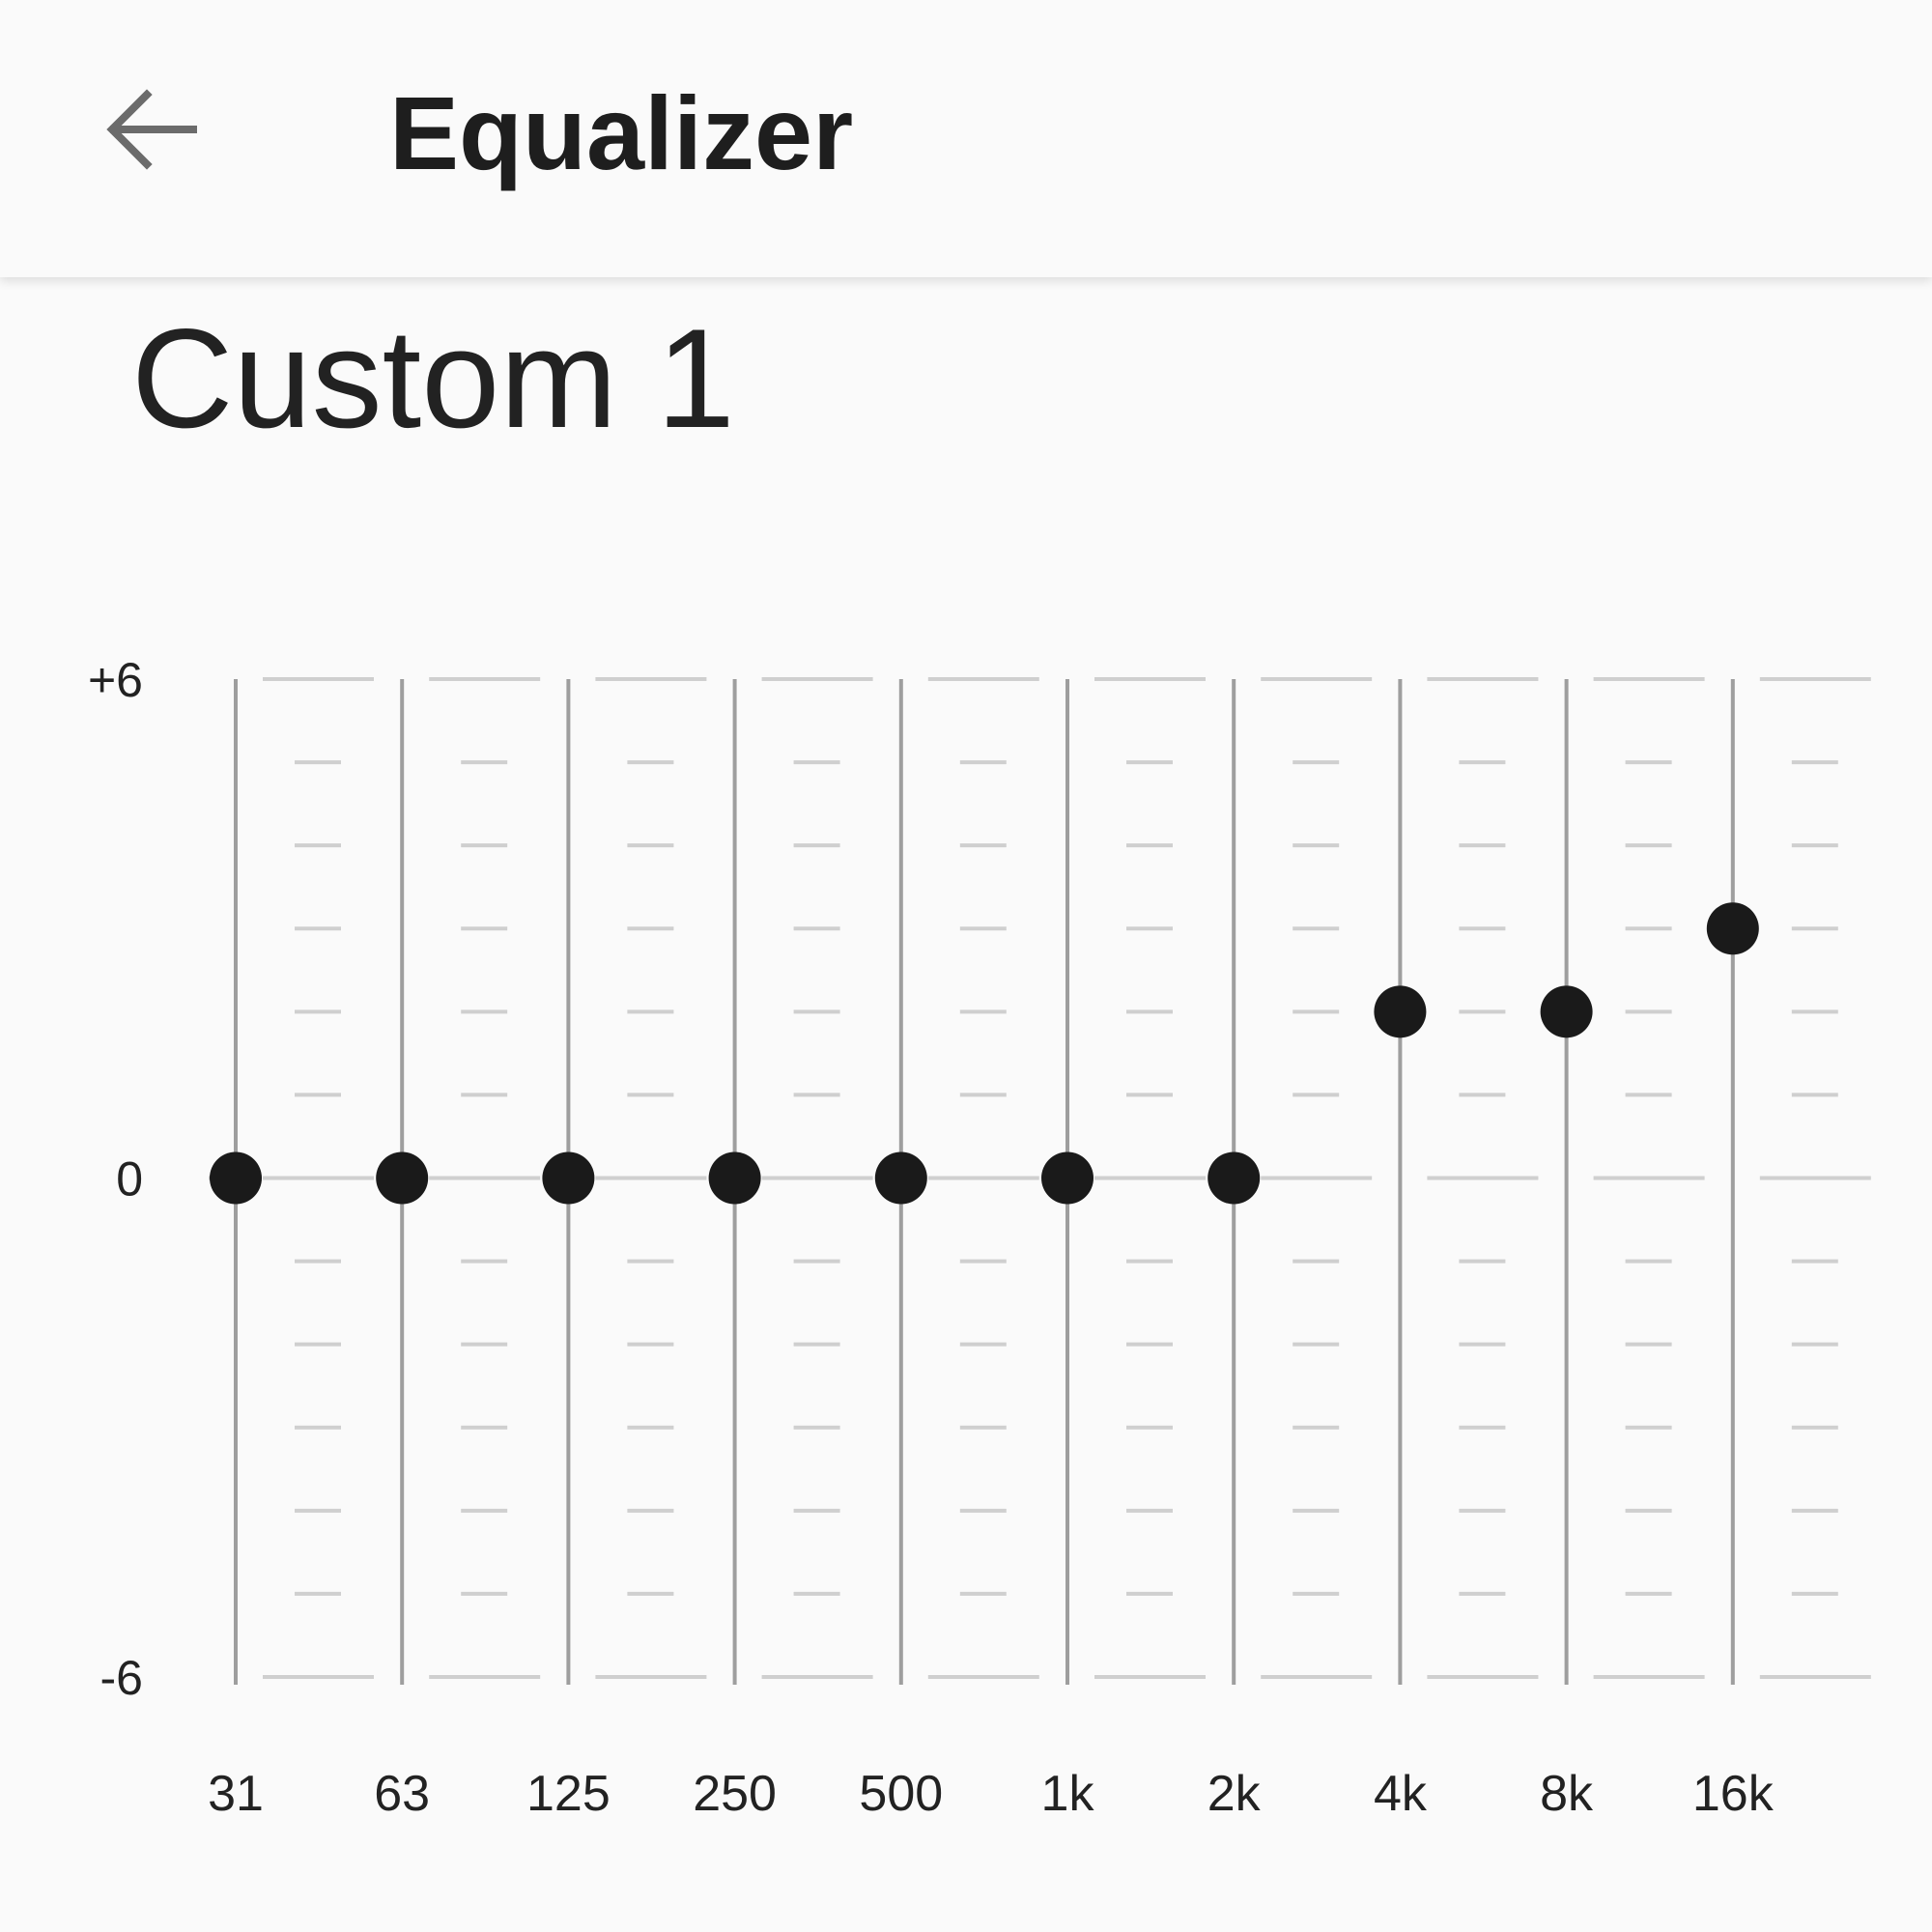  What do you see at coordinates (121, 1678) in the screenshot?
I see `y-tick-label: -6` at bounding box center [121, 1678].